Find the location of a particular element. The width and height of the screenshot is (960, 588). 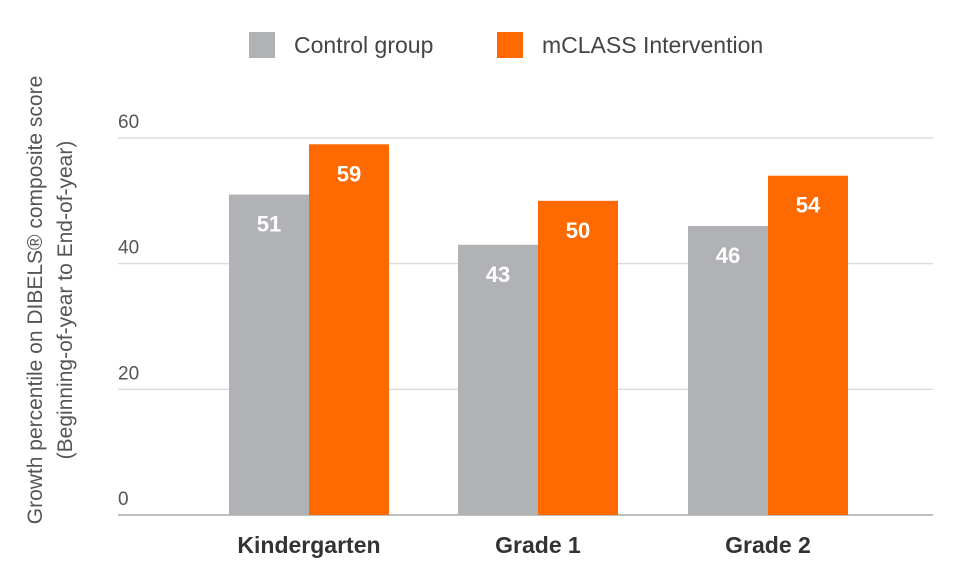

category-labels: Kindergarten Grade 1 Grade 2 is located at coordinates (523, 545).